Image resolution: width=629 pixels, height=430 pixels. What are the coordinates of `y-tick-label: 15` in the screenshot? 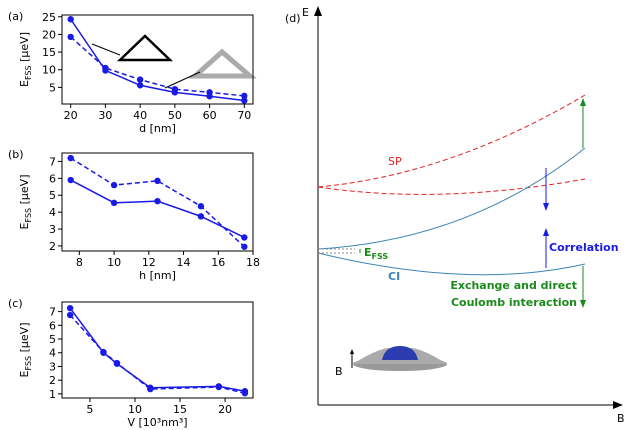 It's located at (49, 52).